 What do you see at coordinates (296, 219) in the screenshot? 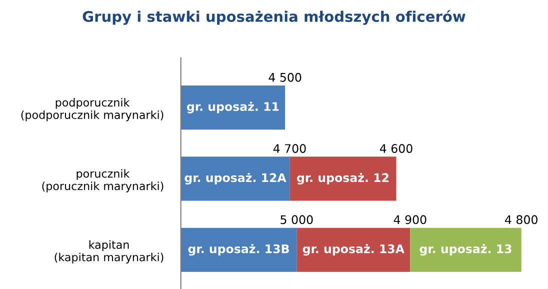
I see `data-label: 5 000` at bounding box center [296, 219].